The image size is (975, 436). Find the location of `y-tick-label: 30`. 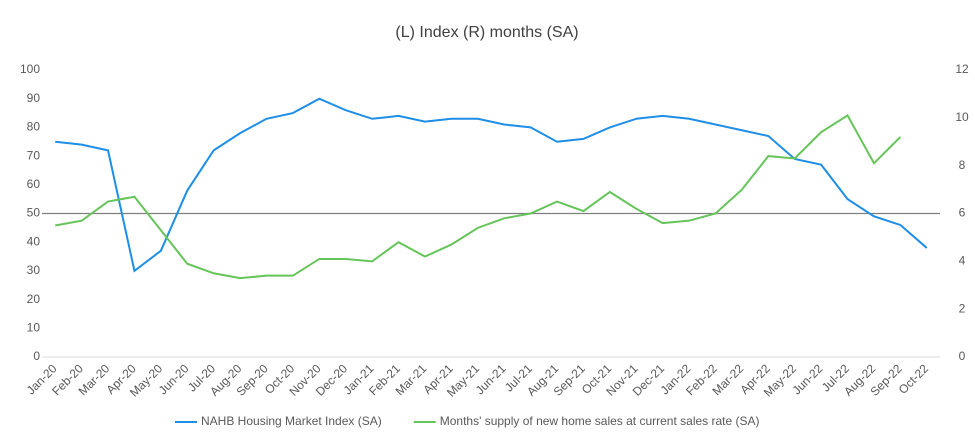

y-tick-label: 30 is located at coordinates (34, 270).